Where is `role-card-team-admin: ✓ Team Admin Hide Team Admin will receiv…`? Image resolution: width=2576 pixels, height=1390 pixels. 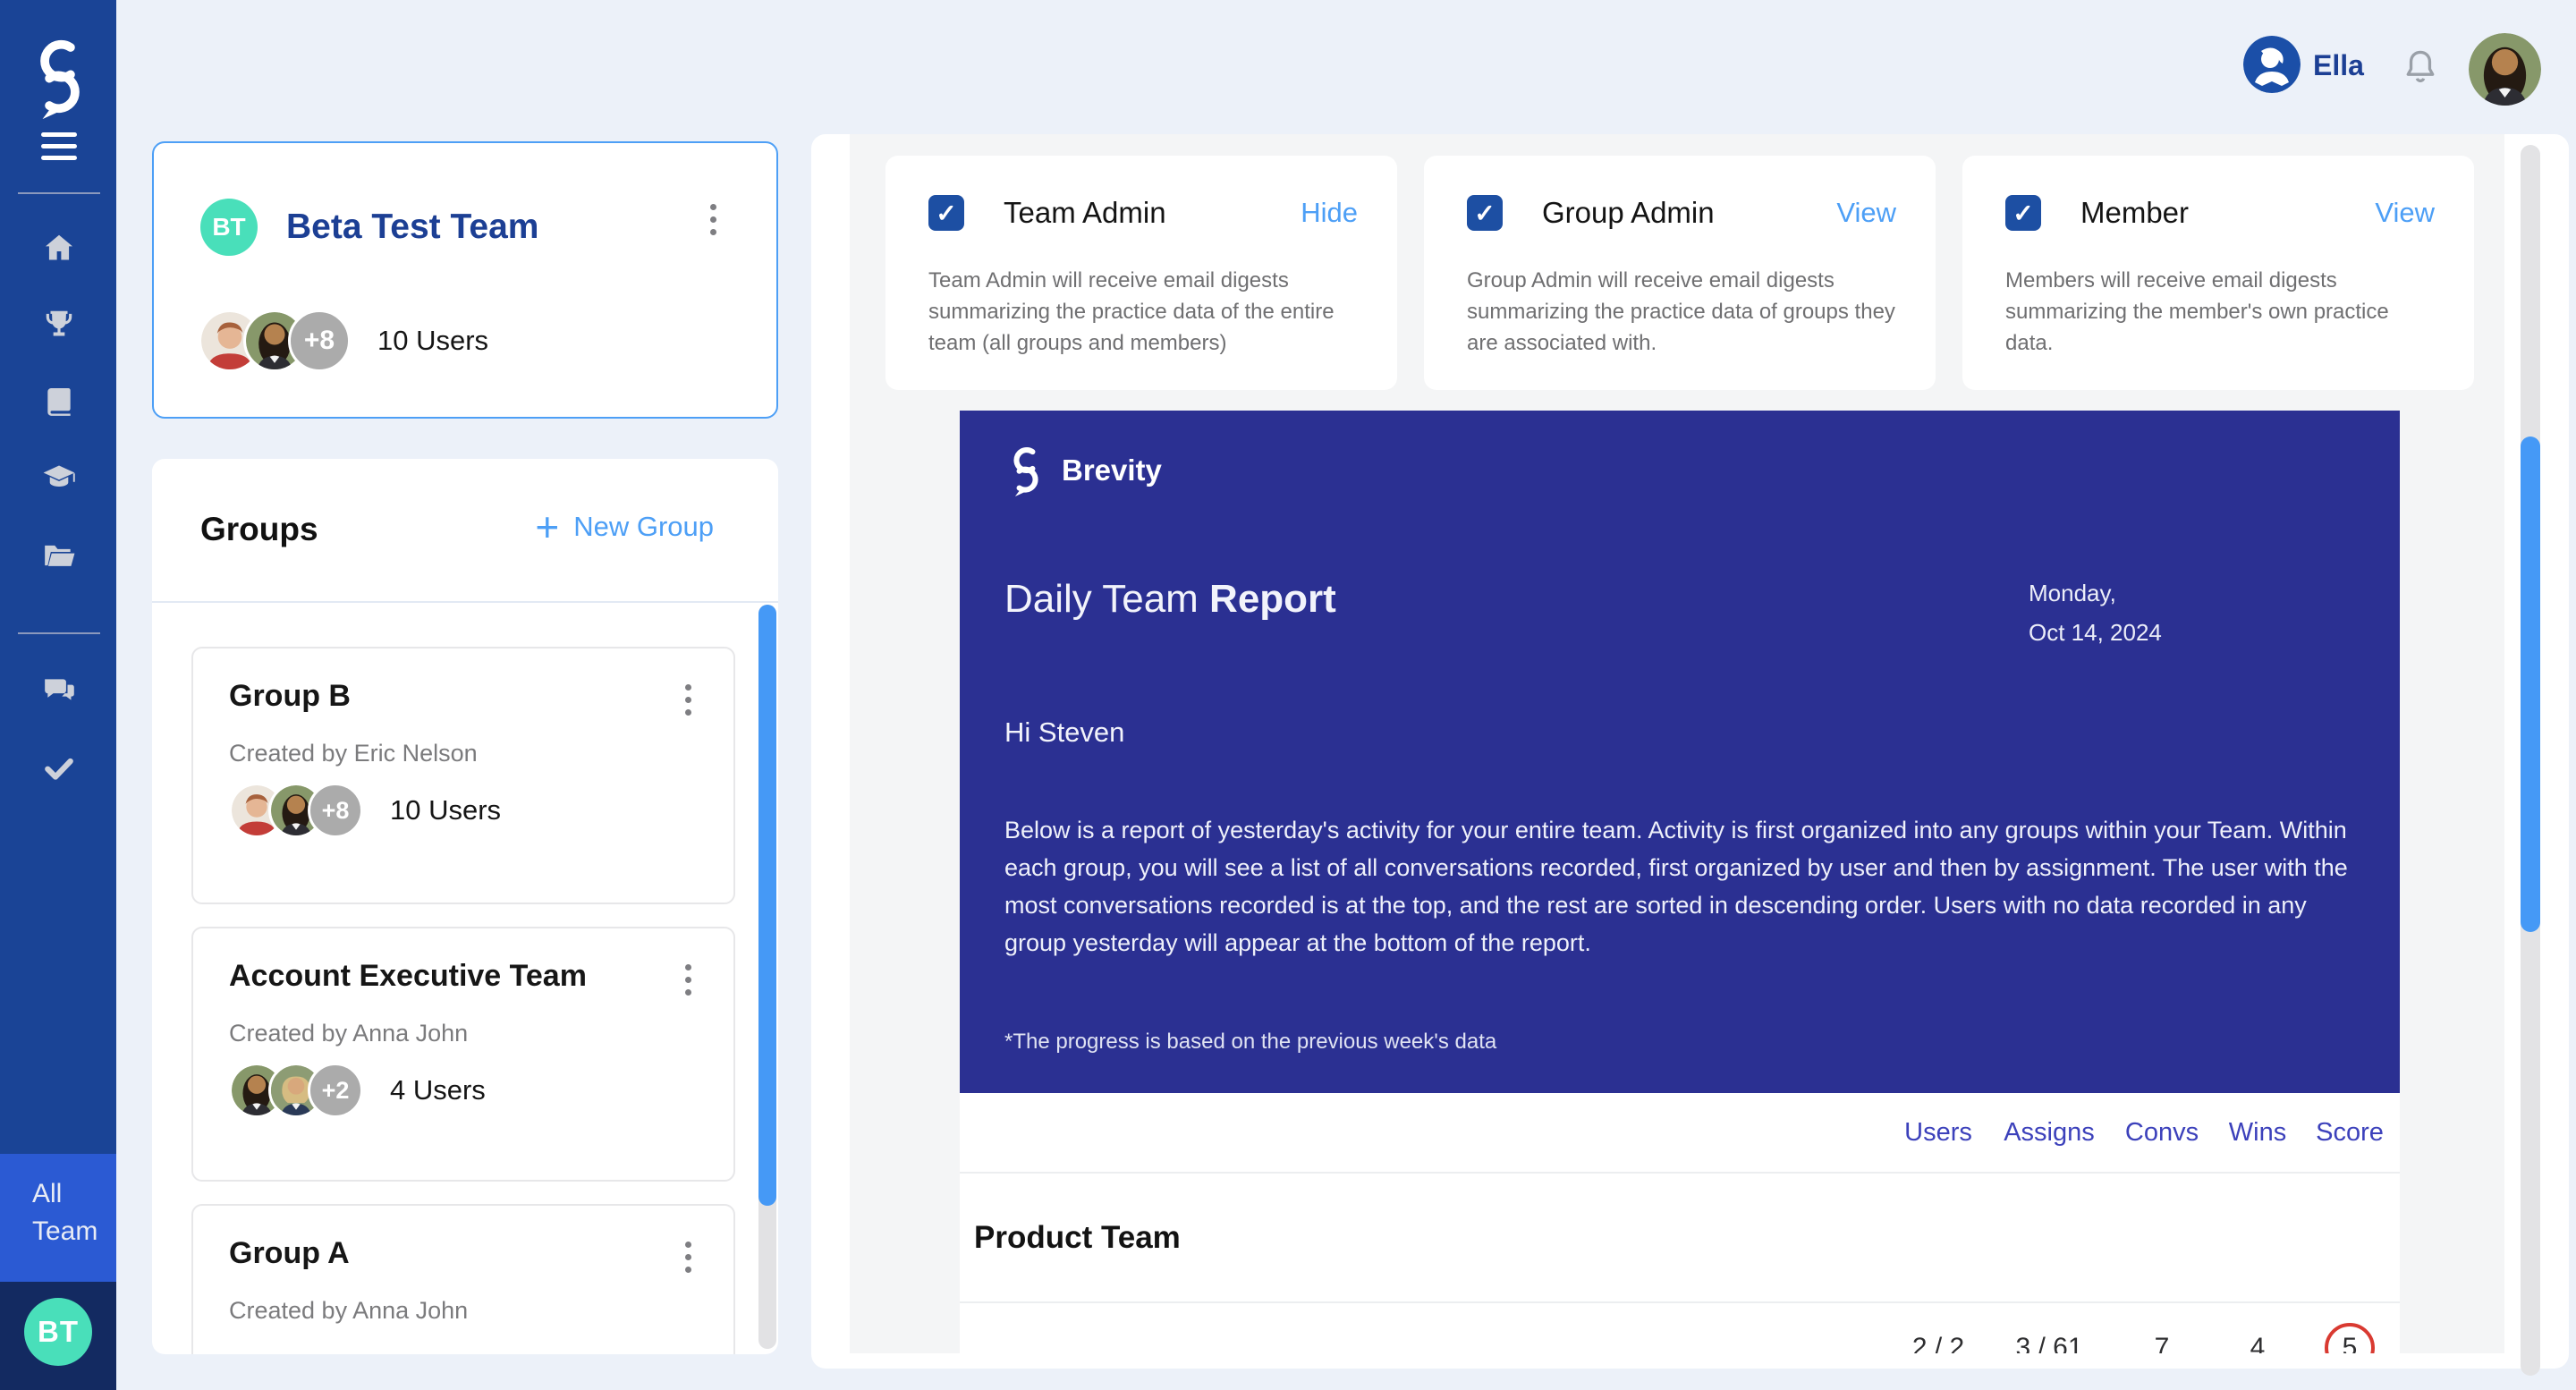
role-card-team-admin: ✓ Team Admin Hide Team Admin will receiv… is located at coordinates (1141, 273).